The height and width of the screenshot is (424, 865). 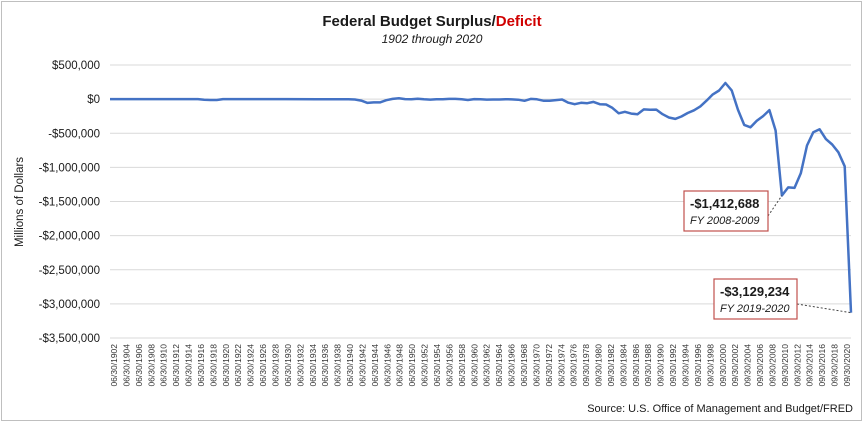 I want to click on x-tick-label: 09/30/2008, so click(x=772, y=365).